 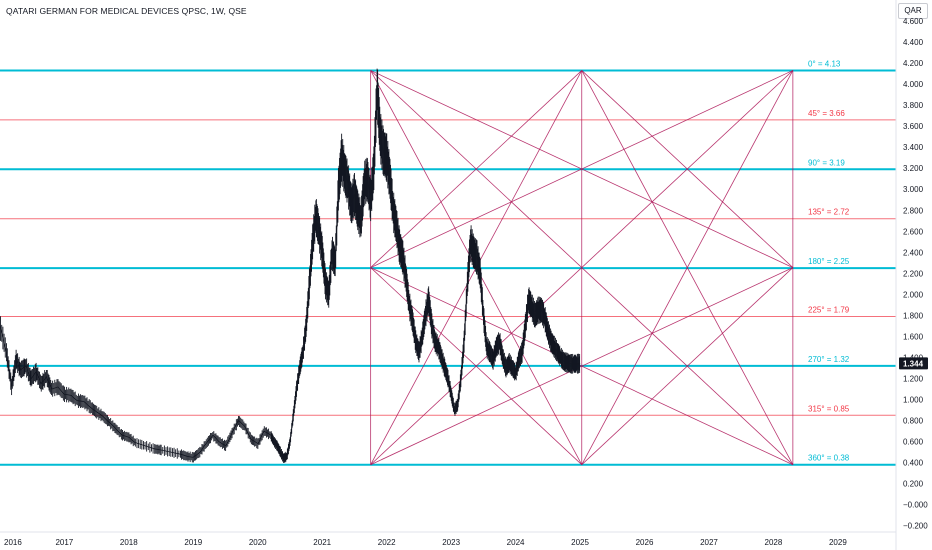 What do you see at coordinates (913, 11) in the screenshot?
I see `currency-button: QAR` at bounding box center [913, 11].